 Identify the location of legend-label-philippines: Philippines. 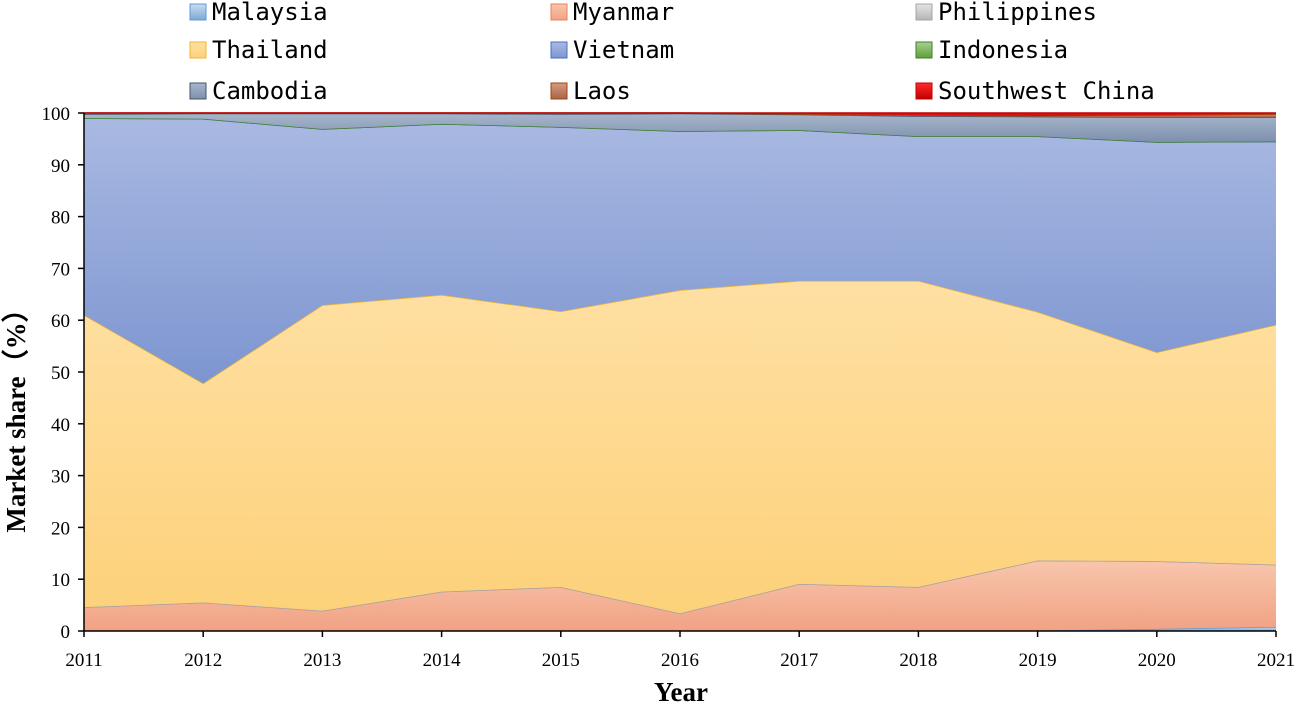
(1017, 13).